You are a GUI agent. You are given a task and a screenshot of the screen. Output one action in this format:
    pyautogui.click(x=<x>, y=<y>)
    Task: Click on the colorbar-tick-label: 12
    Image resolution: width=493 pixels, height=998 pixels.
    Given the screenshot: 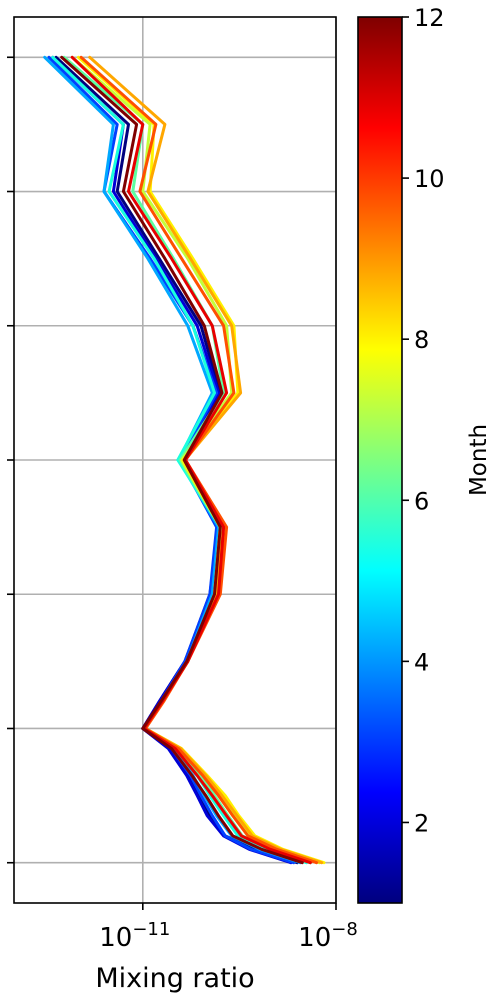 What is the action you would take?
    pyautogui.click(x=429, y=18)
    